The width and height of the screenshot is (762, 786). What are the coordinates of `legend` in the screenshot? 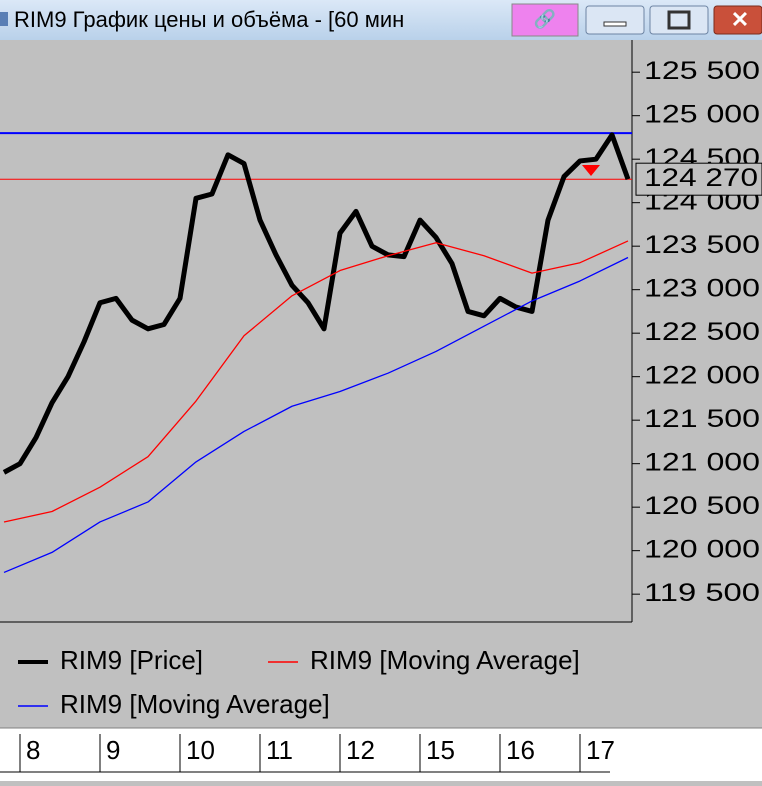 It's located at (381, 675).